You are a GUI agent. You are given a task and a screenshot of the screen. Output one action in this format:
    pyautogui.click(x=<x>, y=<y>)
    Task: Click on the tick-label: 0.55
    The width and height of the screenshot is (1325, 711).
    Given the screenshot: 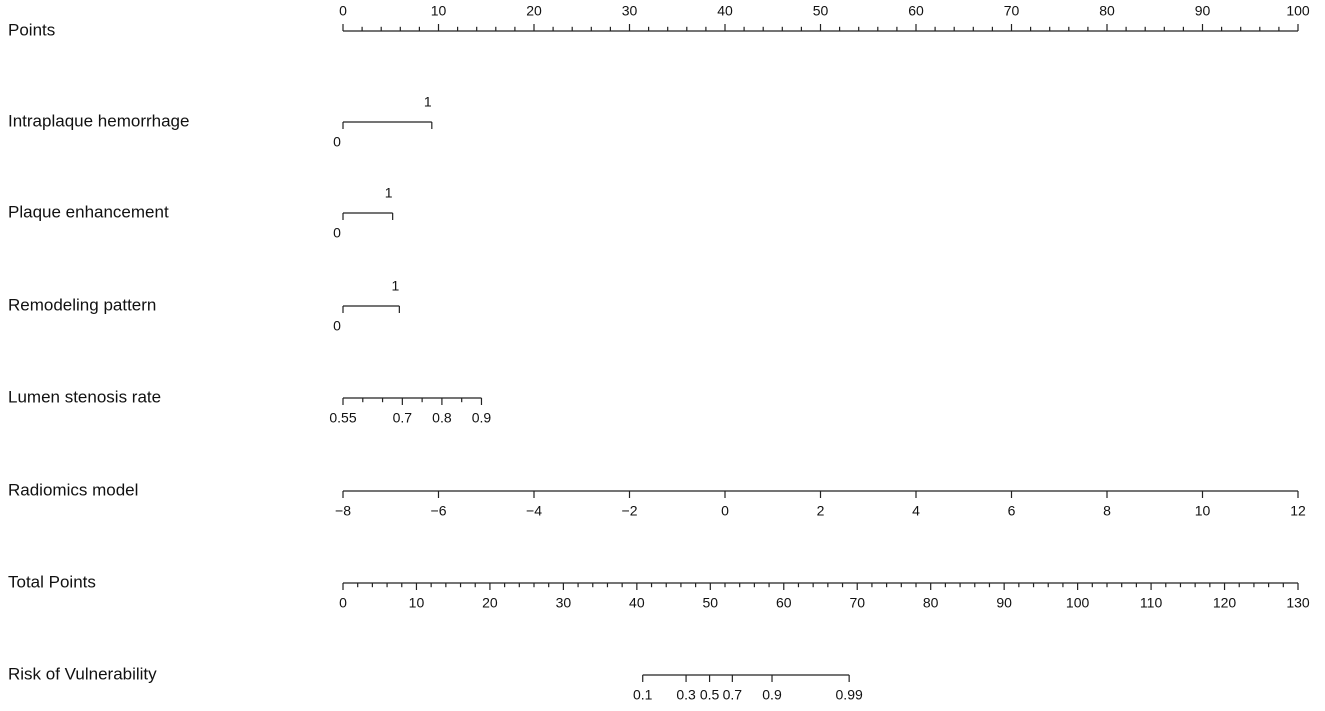 What is the action you would take?
    pyautogui.click(x=342, y=418)
    